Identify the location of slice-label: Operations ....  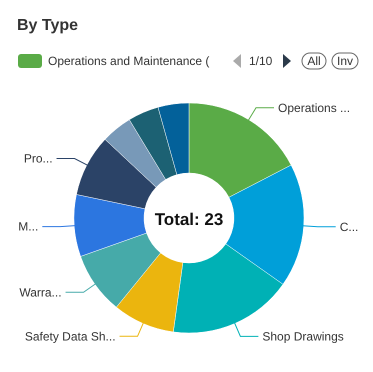
(314, 107).